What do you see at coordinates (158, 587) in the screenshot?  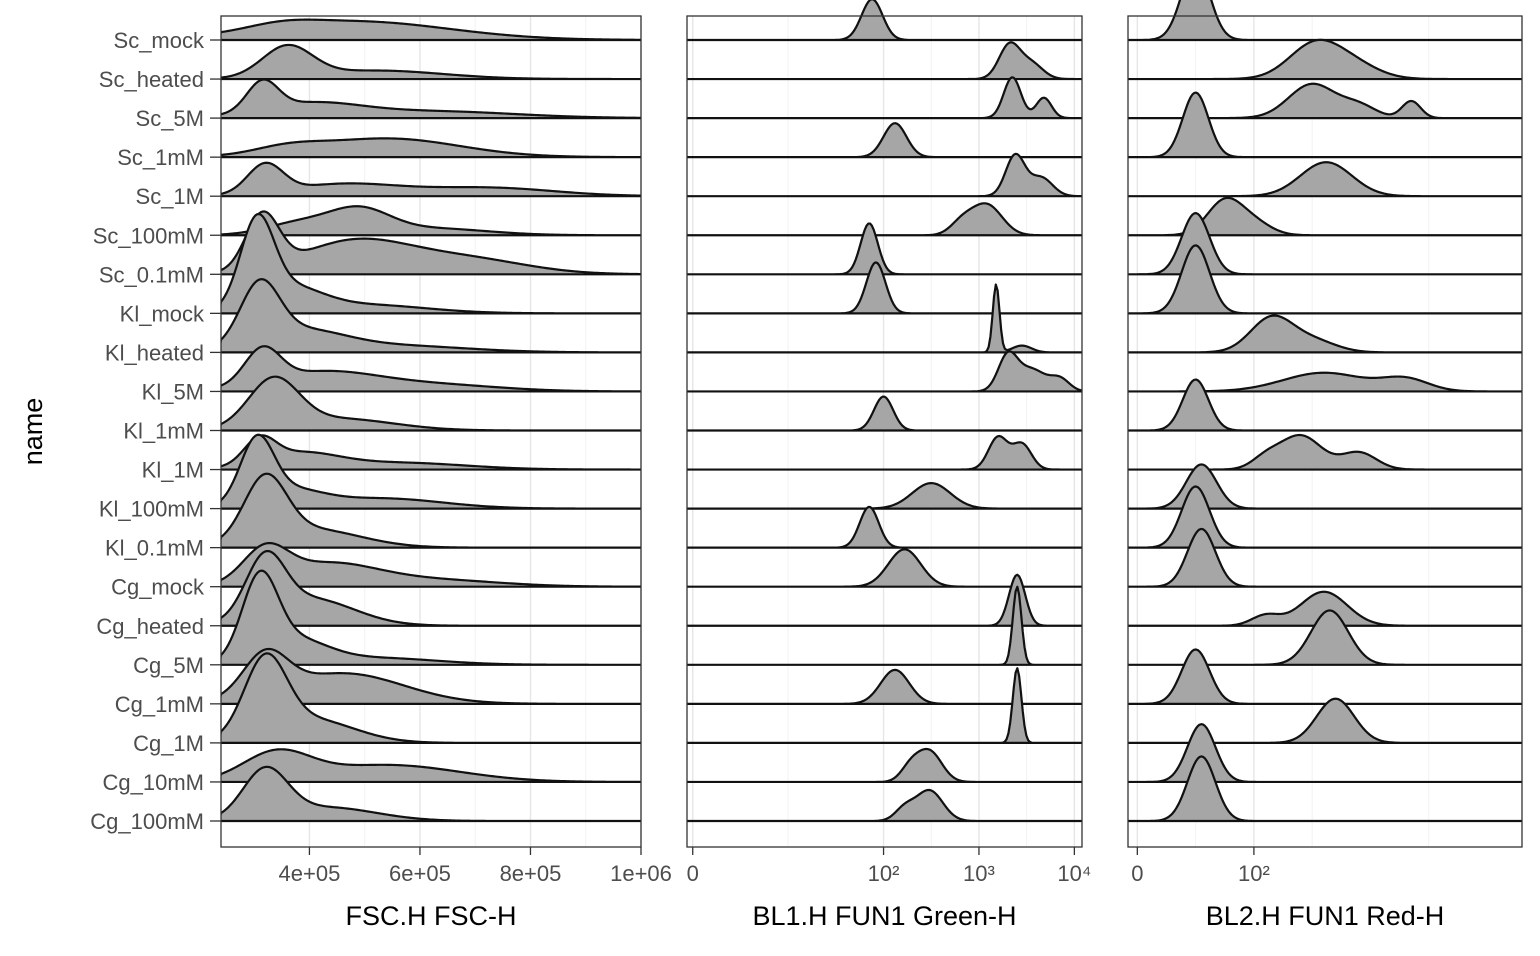 I see `y-tick-label: Cg_mock` at bounding box center [158, 587].